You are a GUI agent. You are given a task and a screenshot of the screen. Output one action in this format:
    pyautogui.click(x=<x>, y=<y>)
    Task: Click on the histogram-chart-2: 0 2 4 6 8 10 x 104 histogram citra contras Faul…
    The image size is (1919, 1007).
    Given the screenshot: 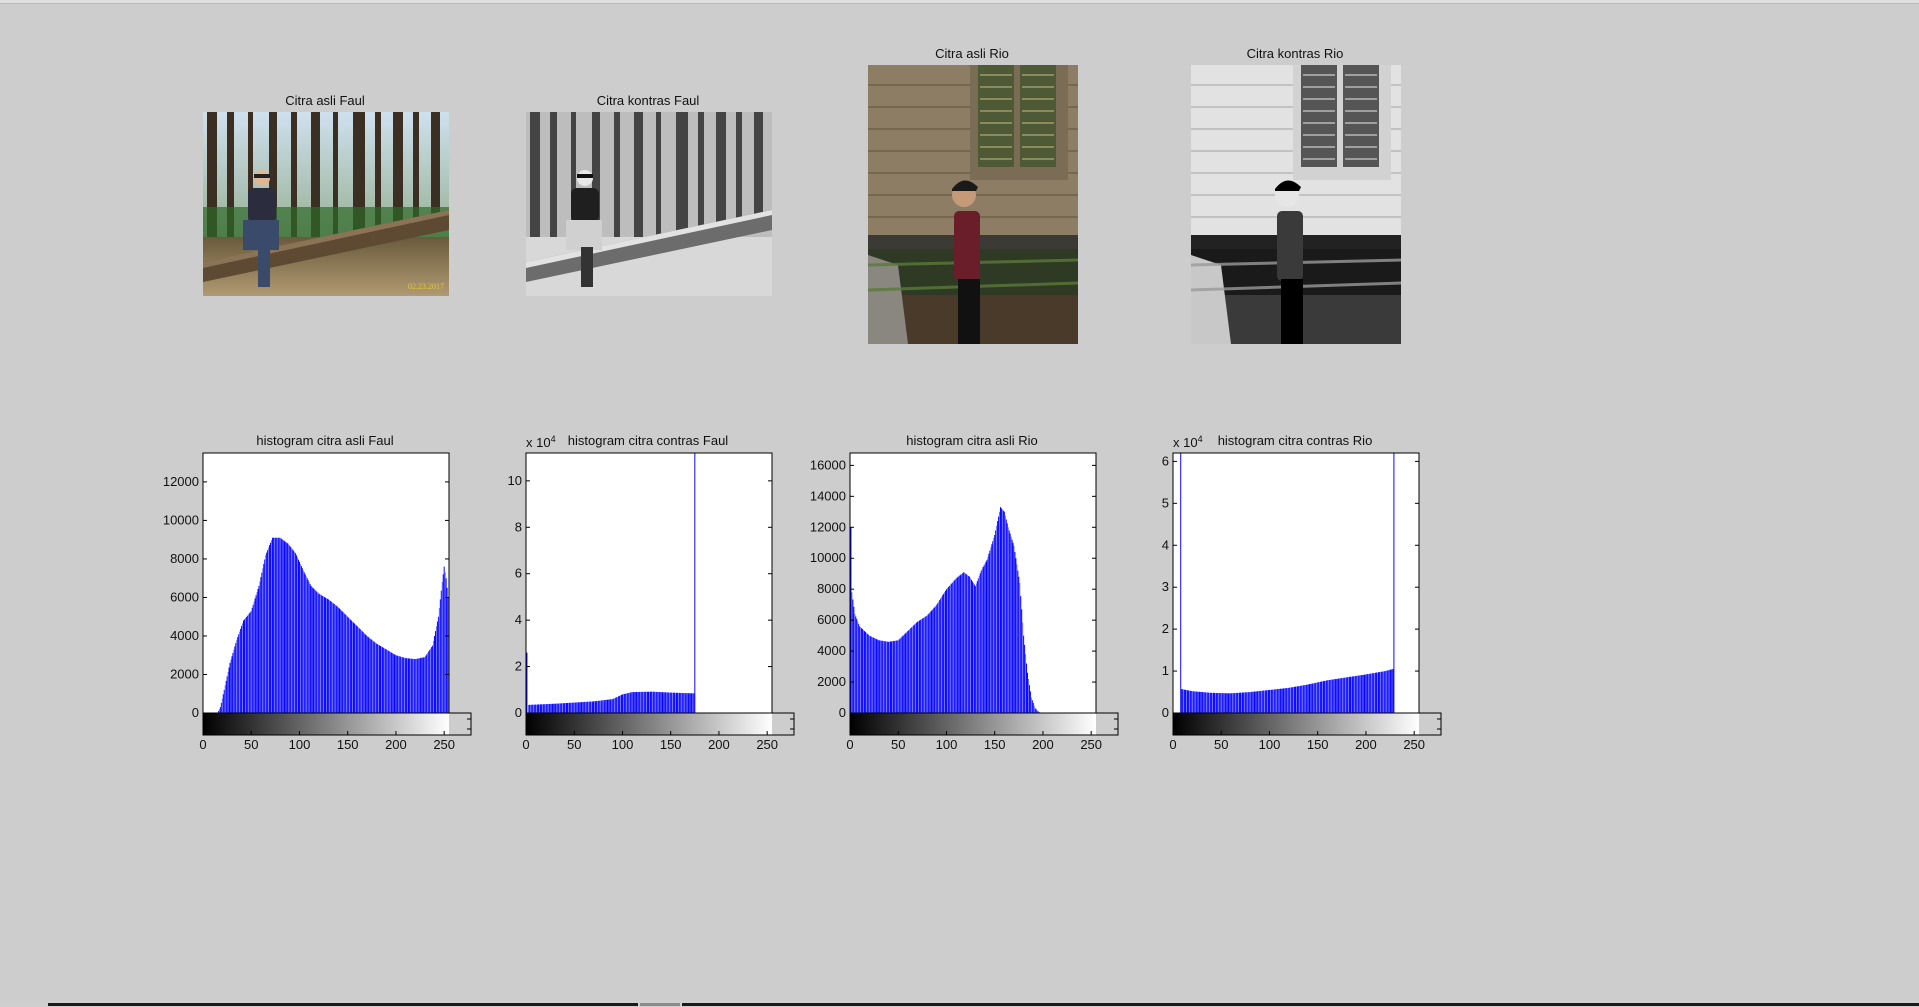 What is the action you would take?
    pyautogui.click(x=651, y=592)
    